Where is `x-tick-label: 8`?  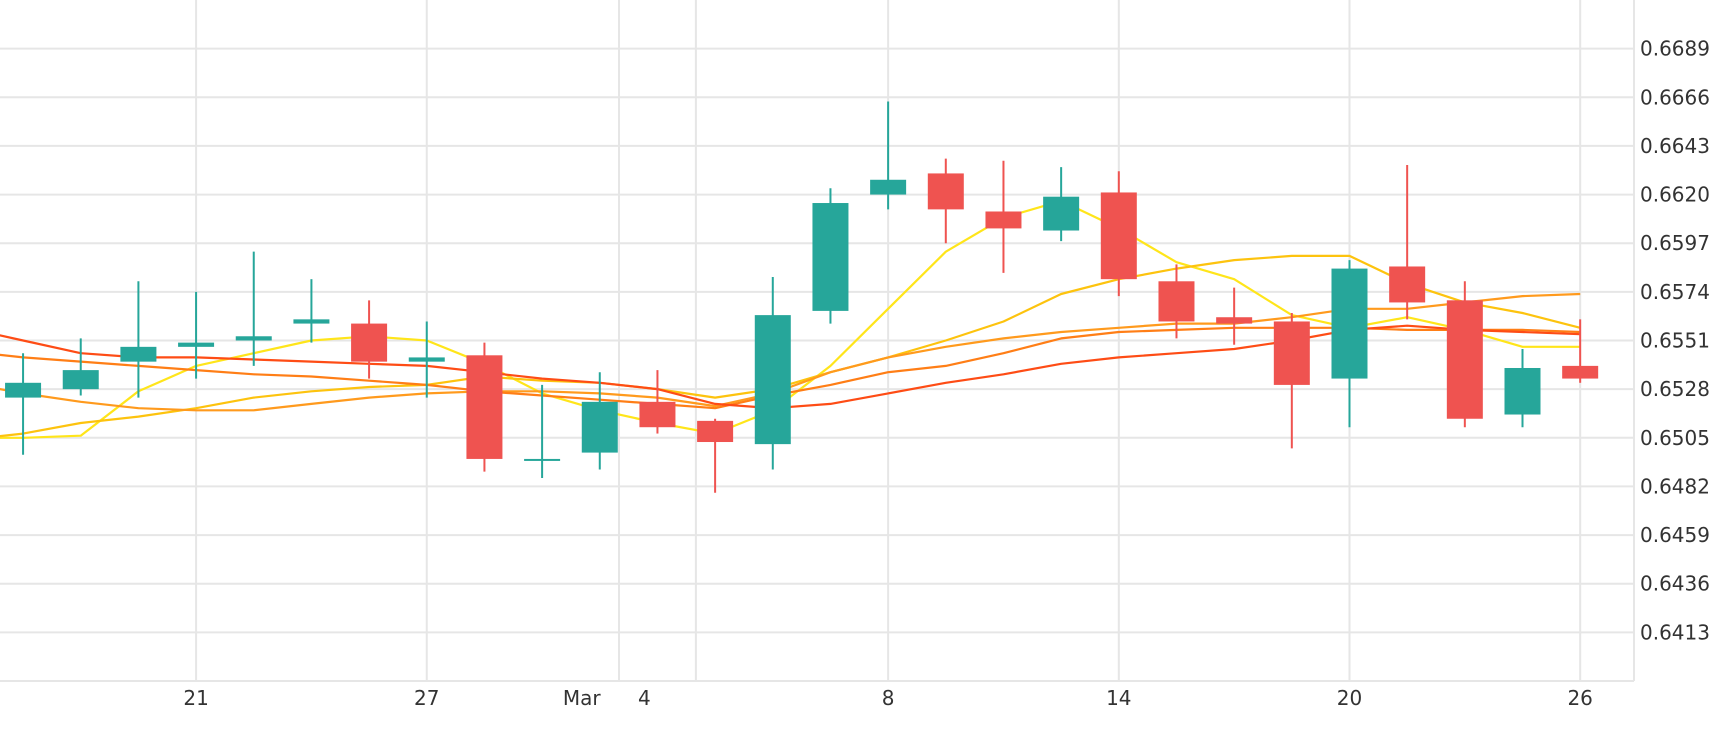
x-tick-label: 8 is located at coordinates (888, 698).